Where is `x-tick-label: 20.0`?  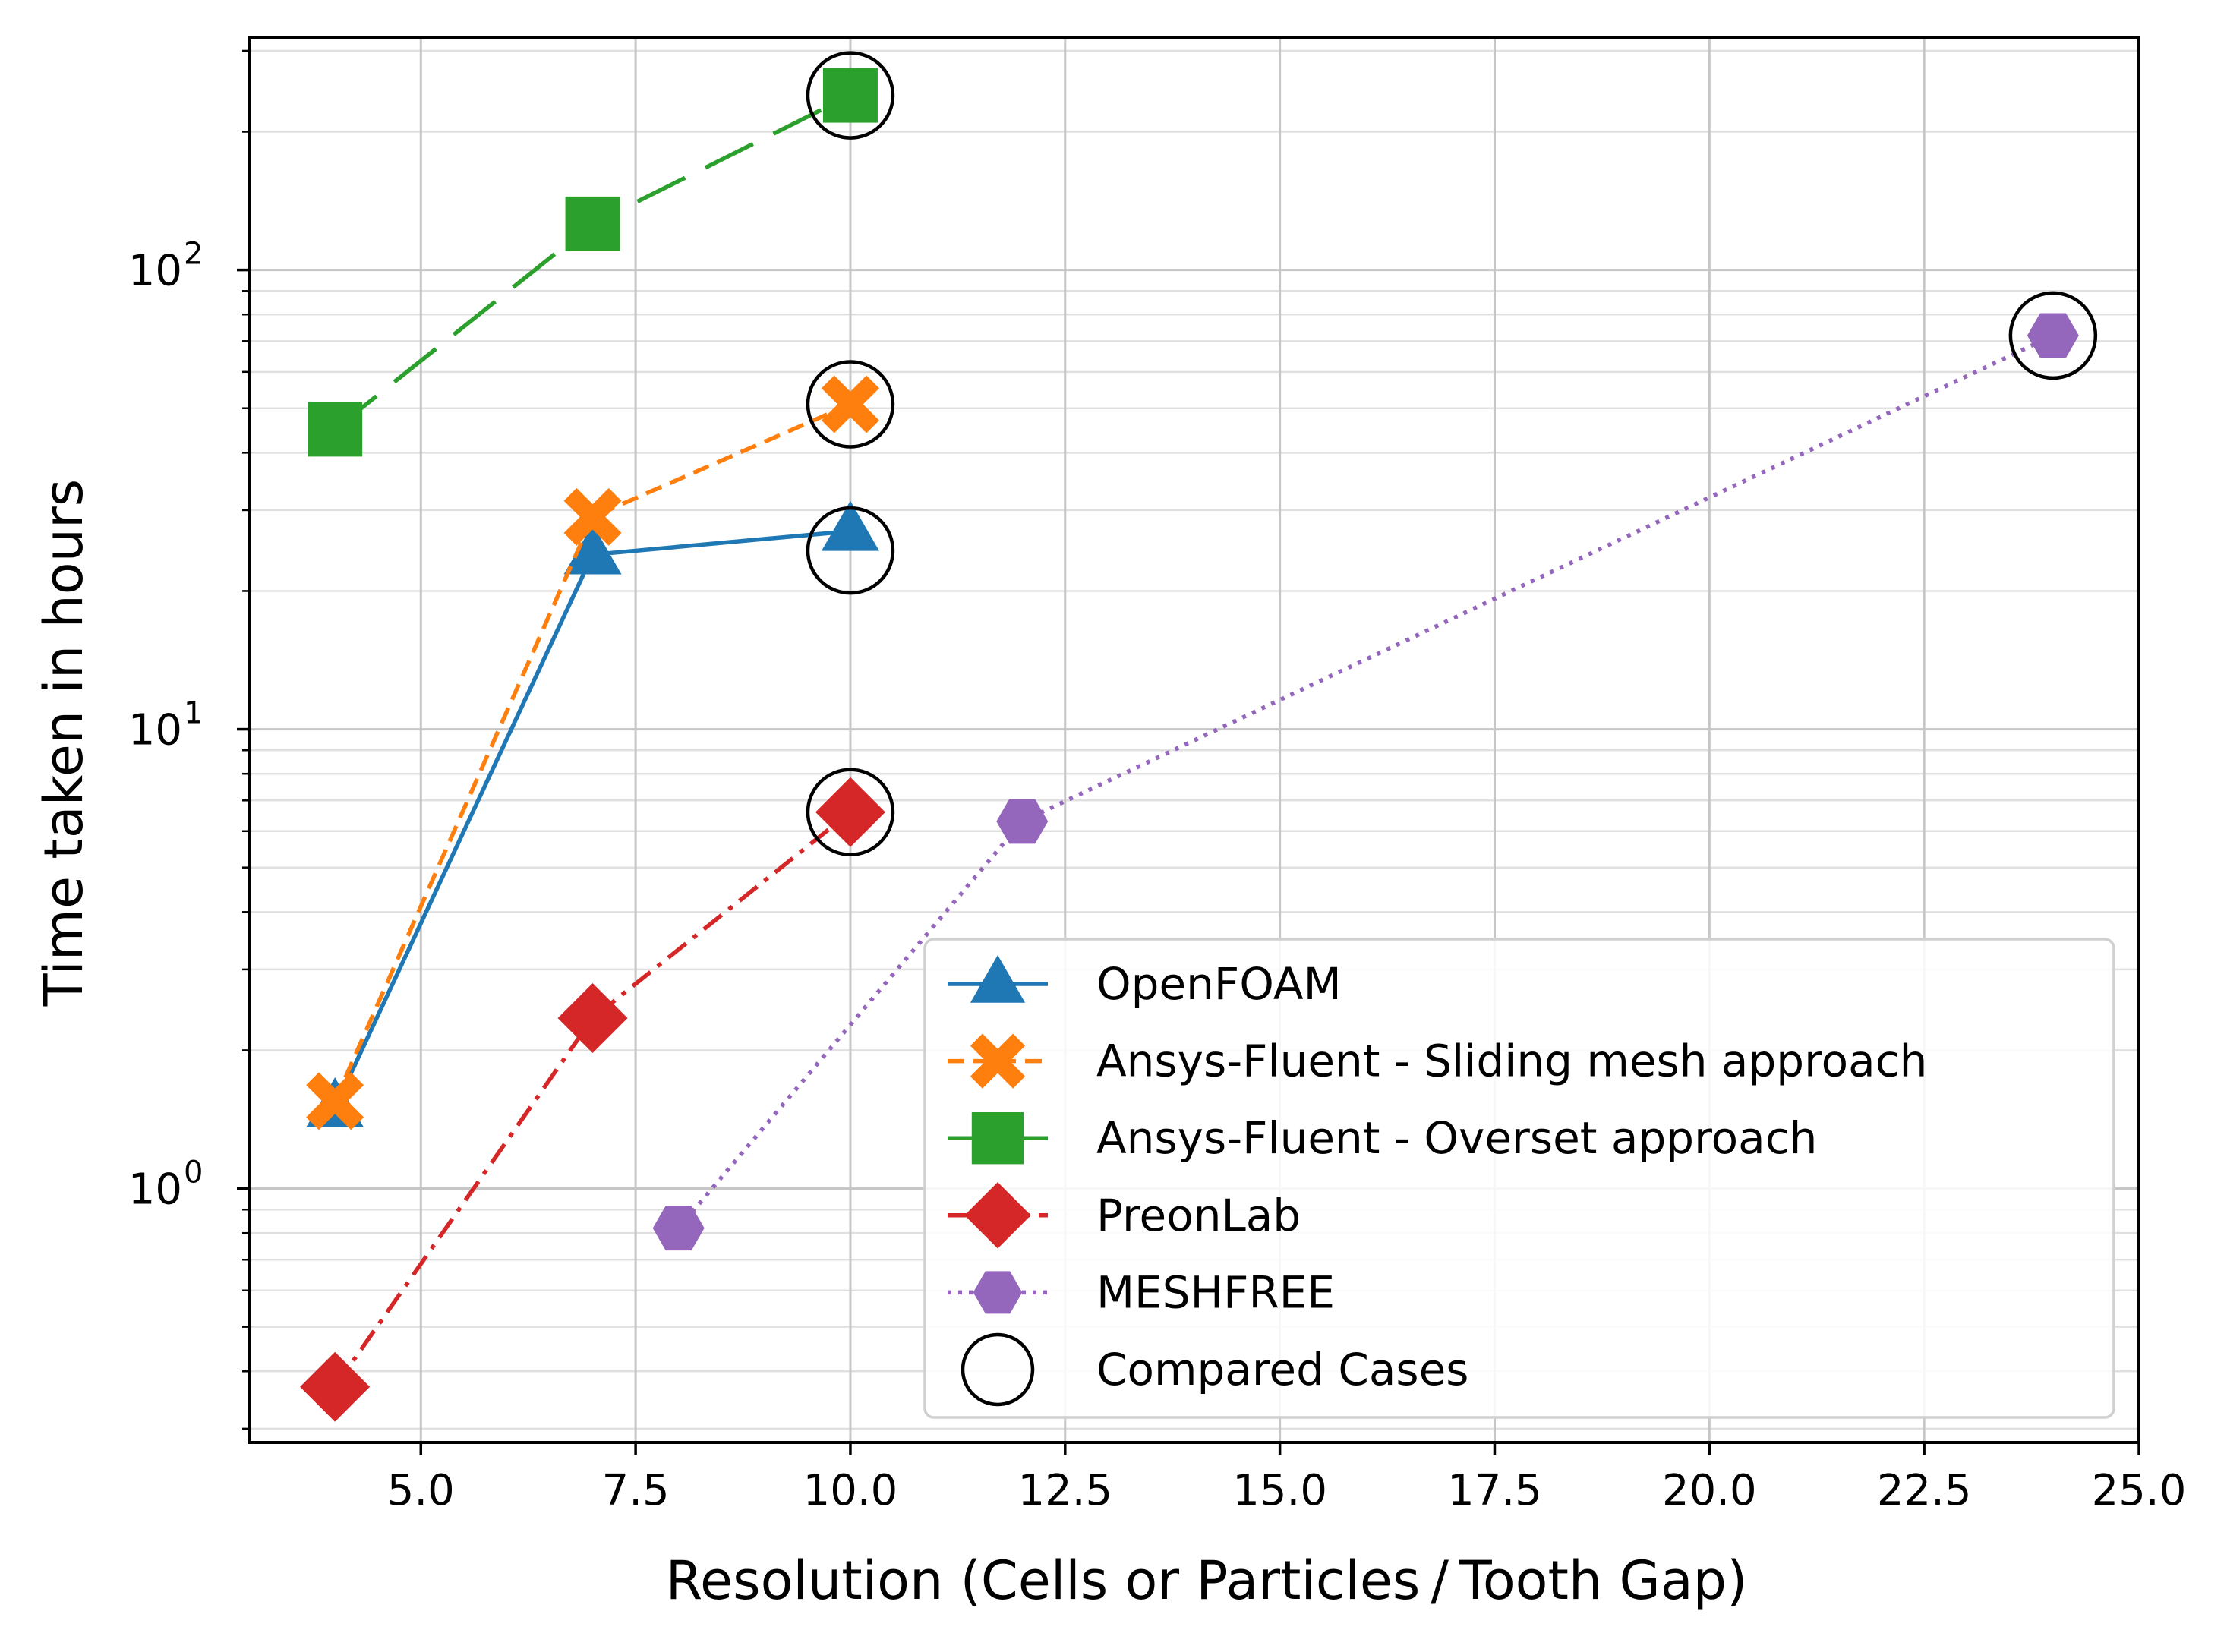
x-tick-label: 20.0 is located at coordinates (1710, 1490).